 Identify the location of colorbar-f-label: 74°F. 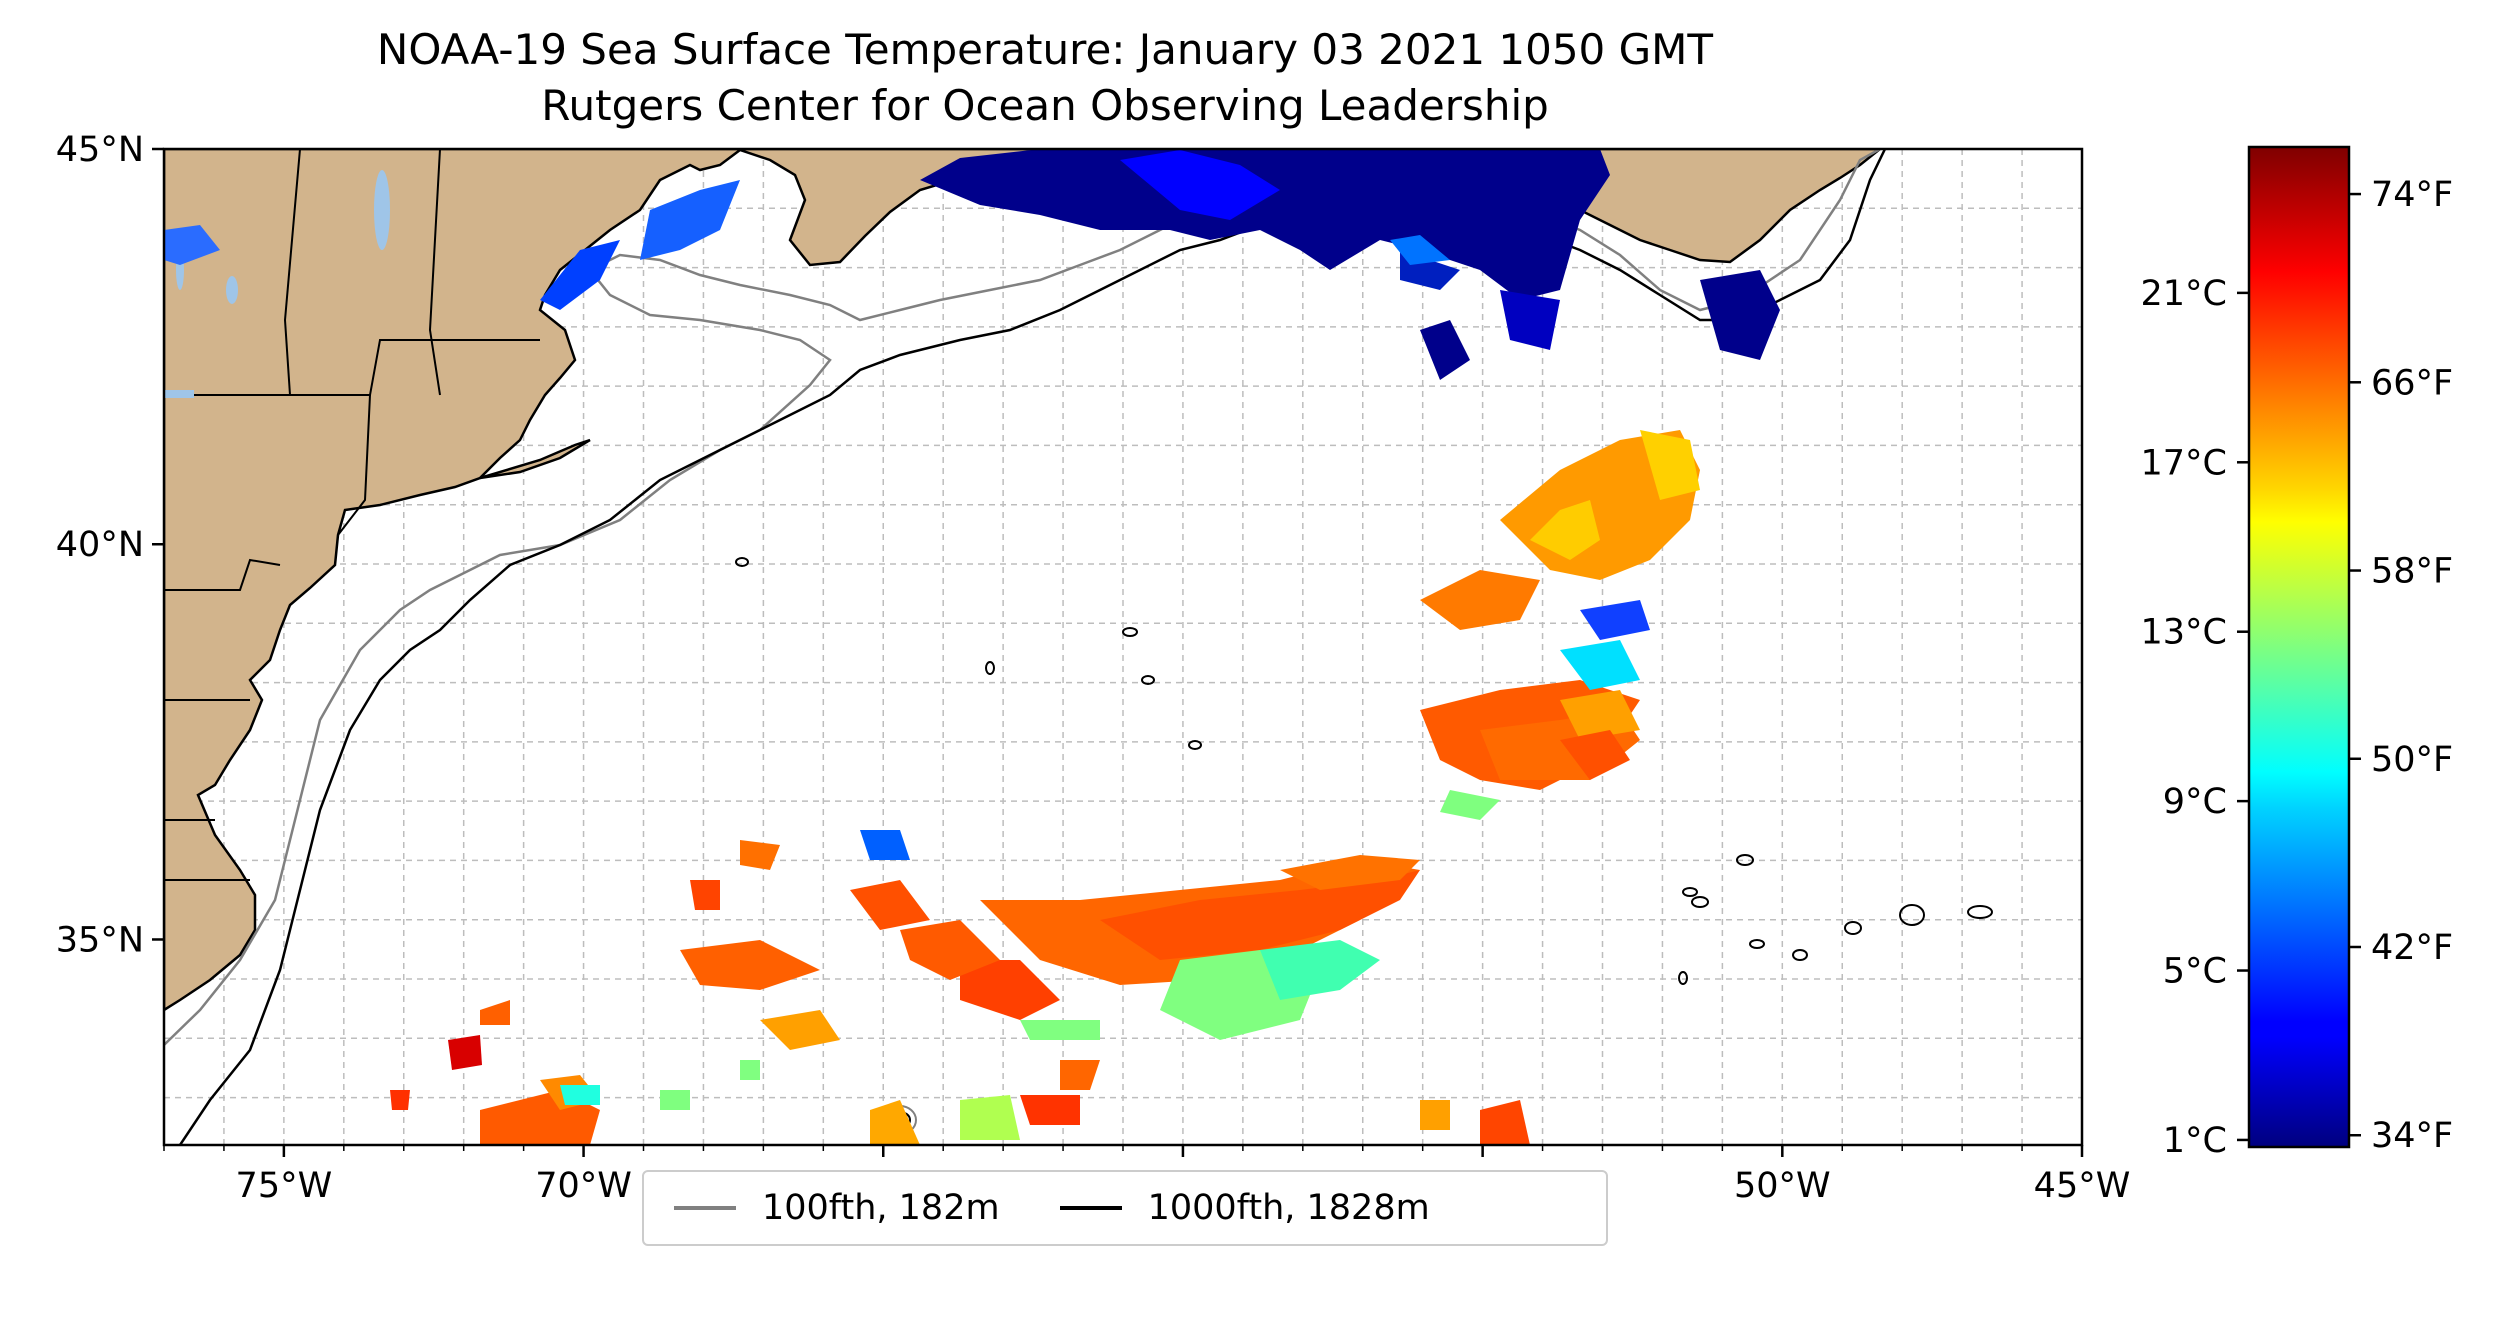
(2412, 195).